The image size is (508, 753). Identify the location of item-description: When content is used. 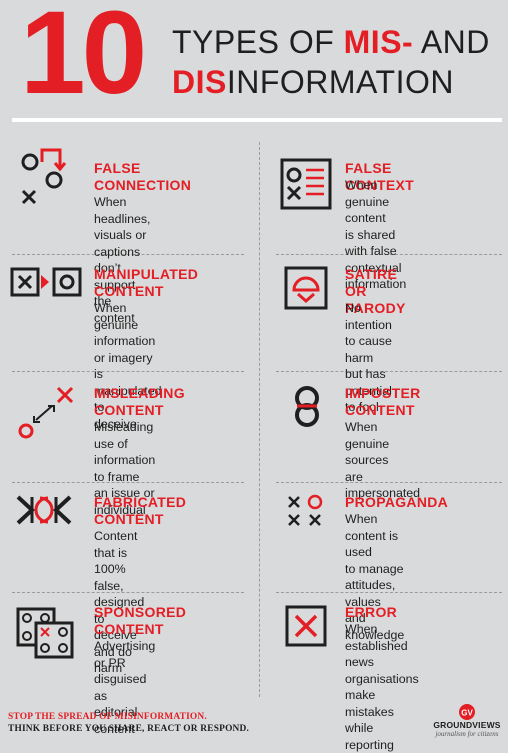
(374, 536).